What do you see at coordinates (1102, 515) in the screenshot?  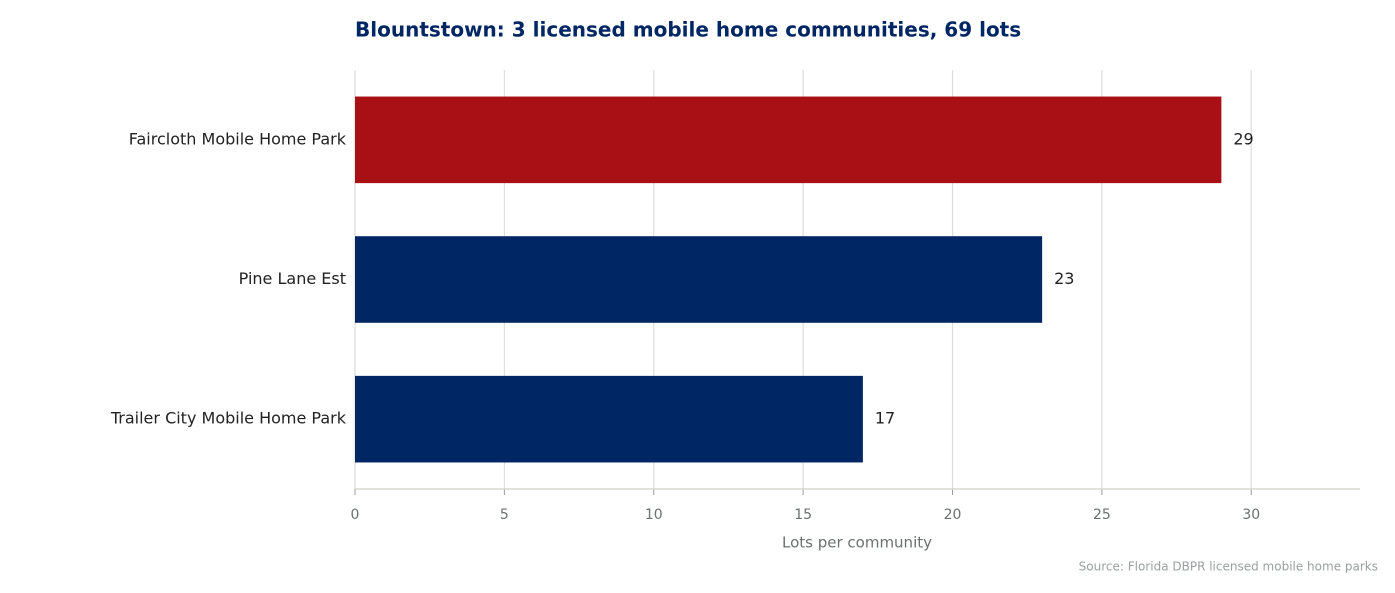 I see `x-tick-label: 25` at bounding box center [1102, 515].